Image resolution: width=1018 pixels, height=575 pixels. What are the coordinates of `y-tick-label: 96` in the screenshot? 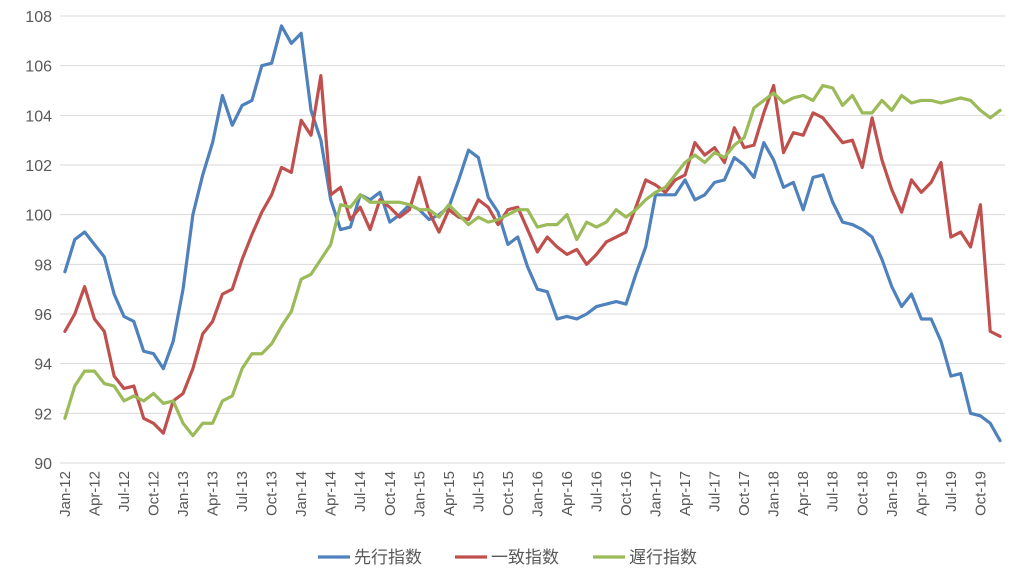 It's located at (43, 315).